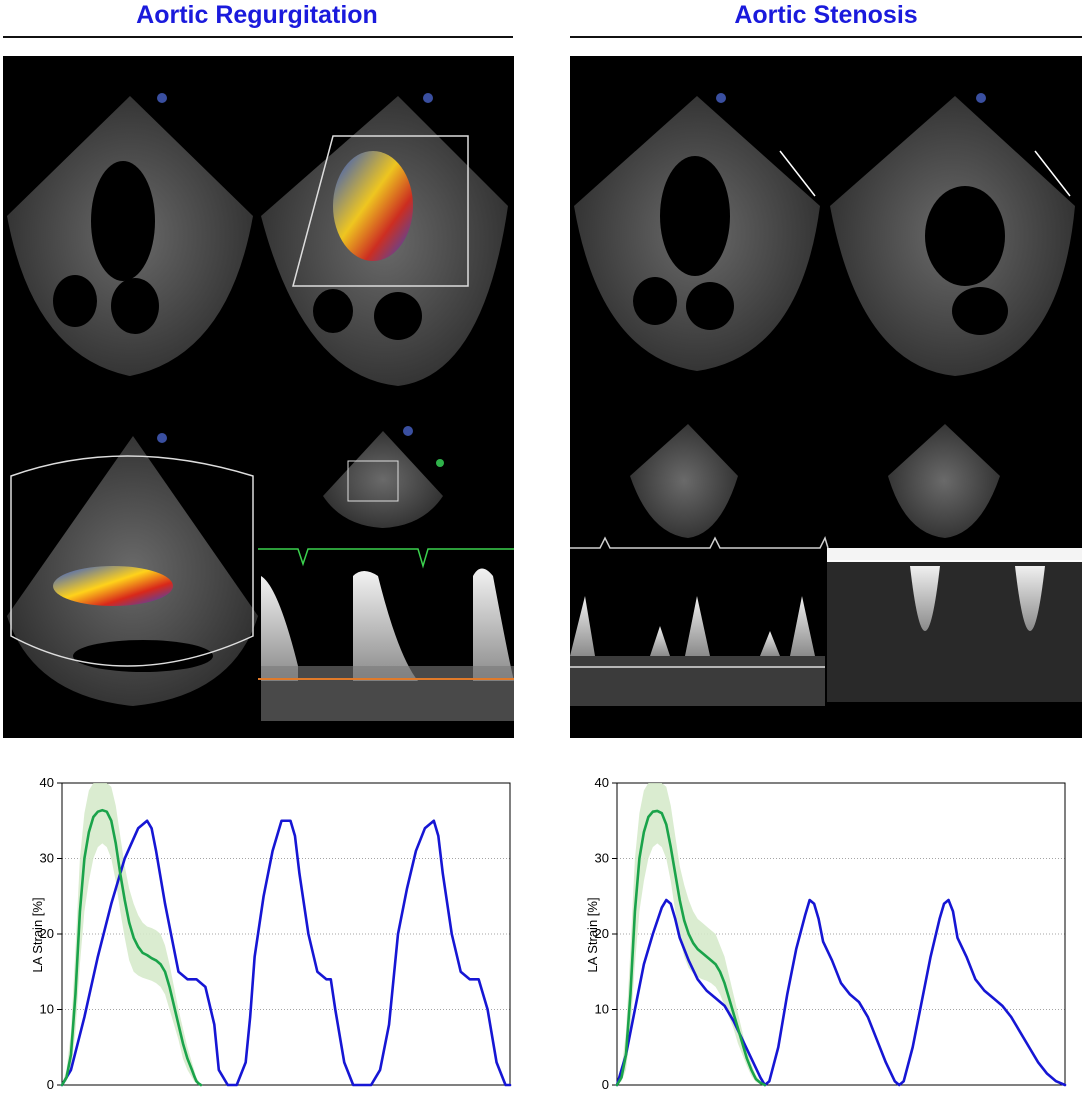 Image resolution: width=1084 pixels, height=1095 pixels. Describe the element at coordinates (384, 239) in the screenshot. I see `echo-color-doppler-four-chamber` at that location.